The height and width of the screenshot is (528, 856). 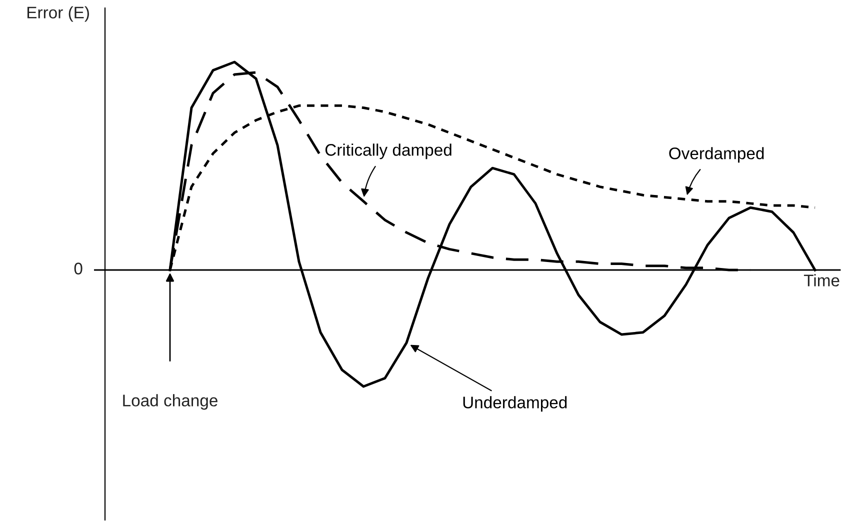 What do you see at coordinates (78, 268) in the screenshot?
I see `ref-line-label: 0` at bounding box center [78, 268].